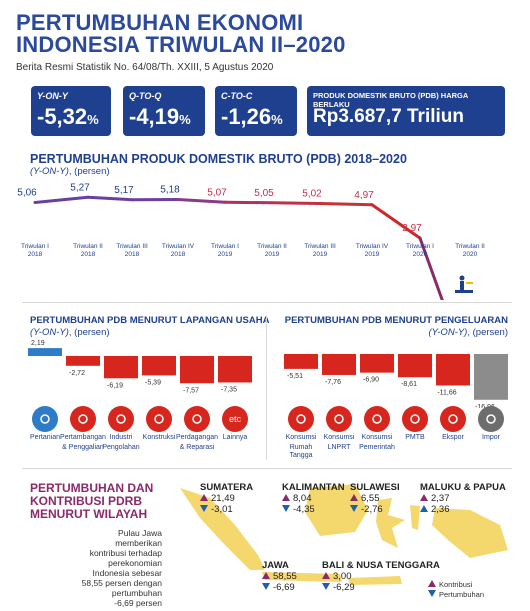  What do you see at coordinates (375, 498) in the screenshot?
I see `region-sulawesi: SULAWESI 6,55 -2,76` at bounding box center [375, 498].